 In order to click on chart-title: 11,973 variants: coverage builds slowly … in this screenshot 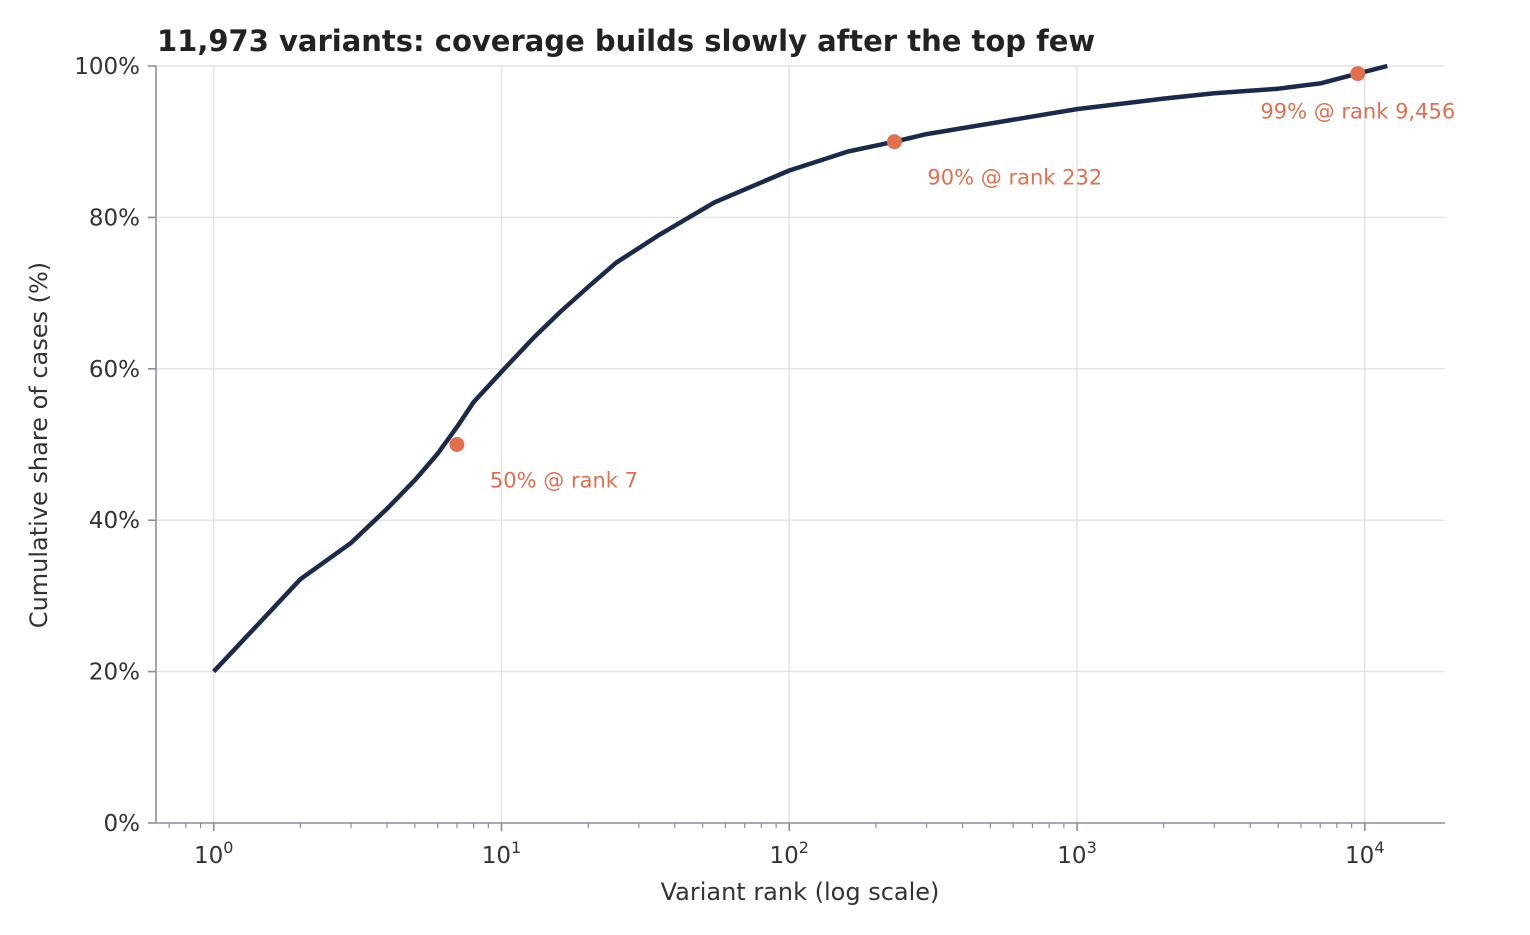, I will do `click(626, 41)`.